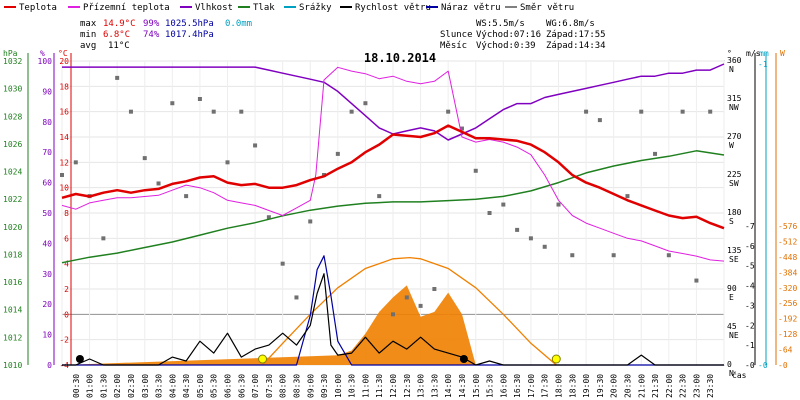 This screenshot has width=800, height=400. I want to click on mm-axis-label: mm, so click(764, 53).